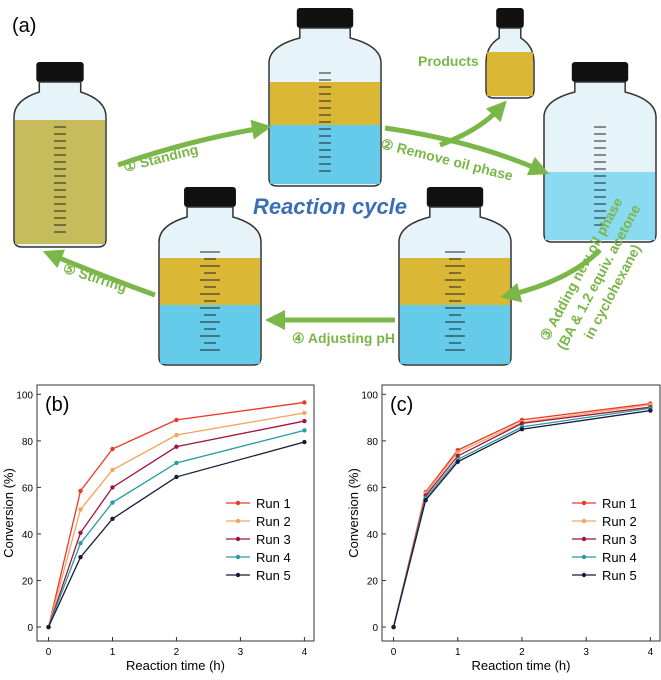 Image resolution: width=661 pixels, height=680 pixels. I want to click on panel-label: (c), so click(401, 405).